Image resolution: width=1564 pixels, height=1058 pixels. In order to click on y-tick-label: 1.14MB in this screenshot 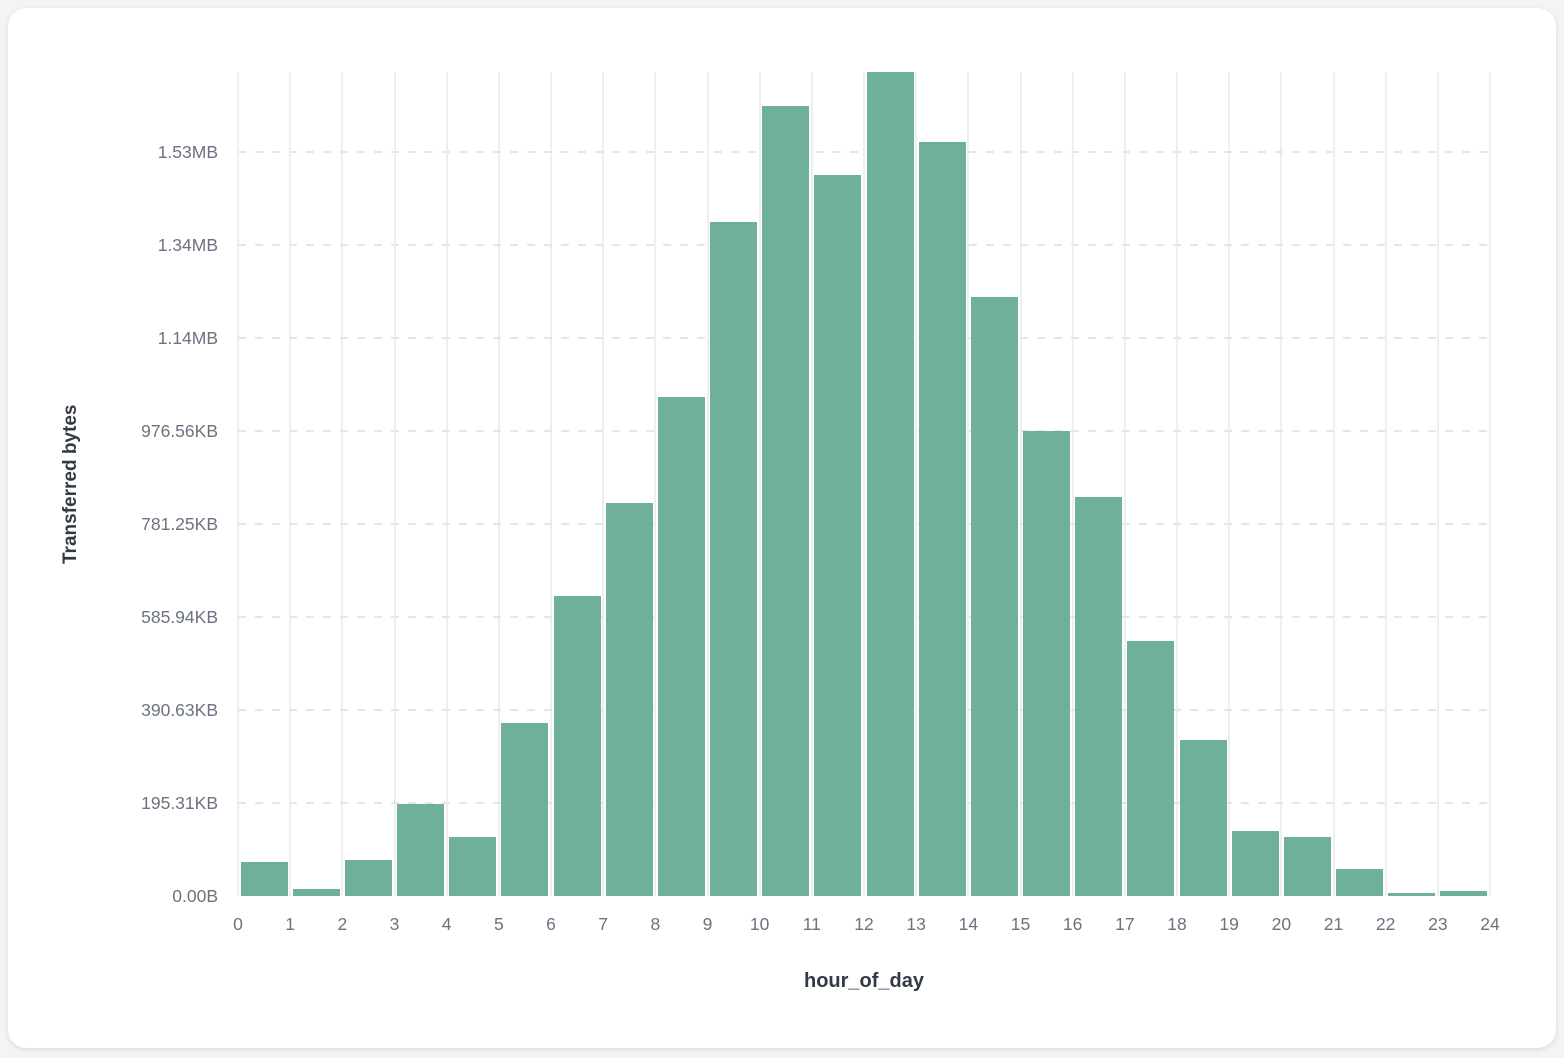, I will do `click(187, 337)`.